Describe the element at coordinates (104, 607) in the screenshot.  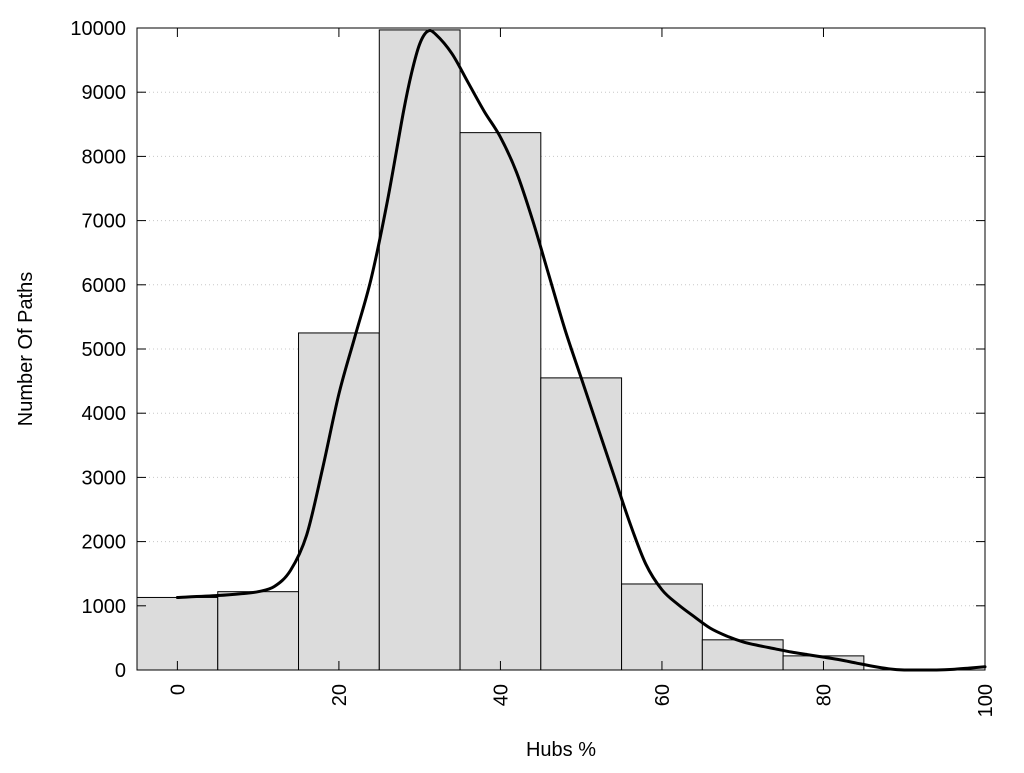
I see `y-tick-label-1: 1000` at that location.